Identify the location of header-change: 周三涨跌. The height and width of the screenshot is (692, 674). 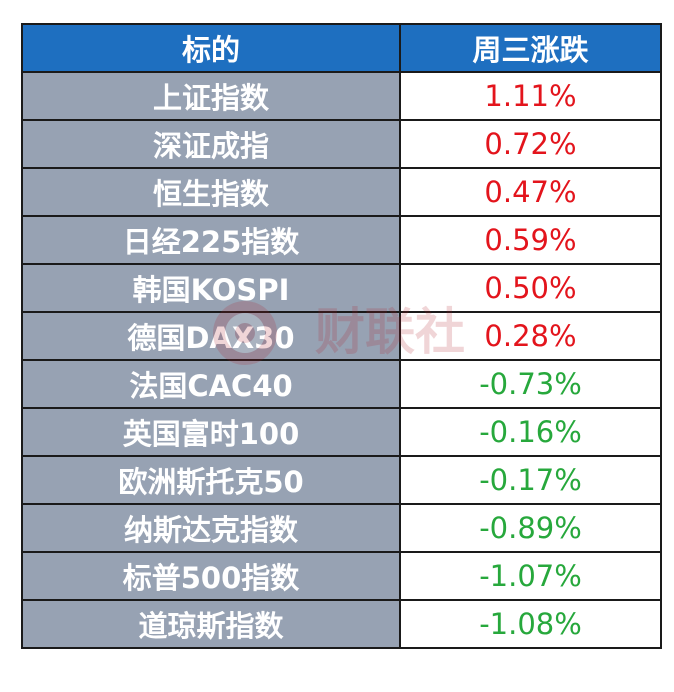
(530, 48).